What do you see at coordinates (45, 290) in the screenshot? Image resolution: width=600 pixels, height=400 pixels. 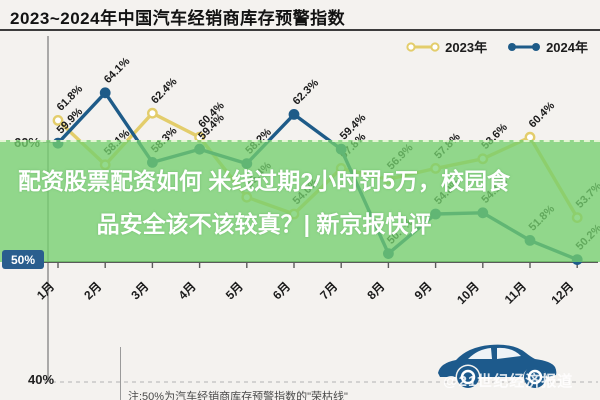 I see `x-axis-month-label: 1月` at bounding box center [45, 290].